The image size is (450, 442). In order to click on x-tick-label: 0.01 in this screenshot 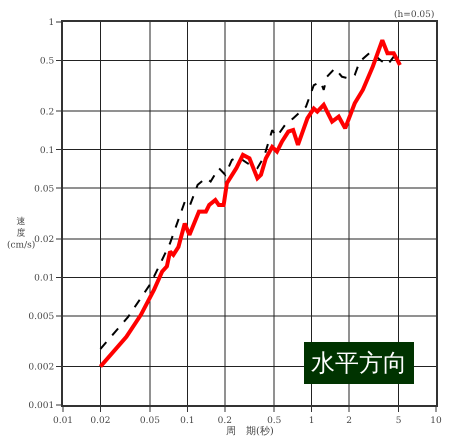, I will do `click(63, 421)`.